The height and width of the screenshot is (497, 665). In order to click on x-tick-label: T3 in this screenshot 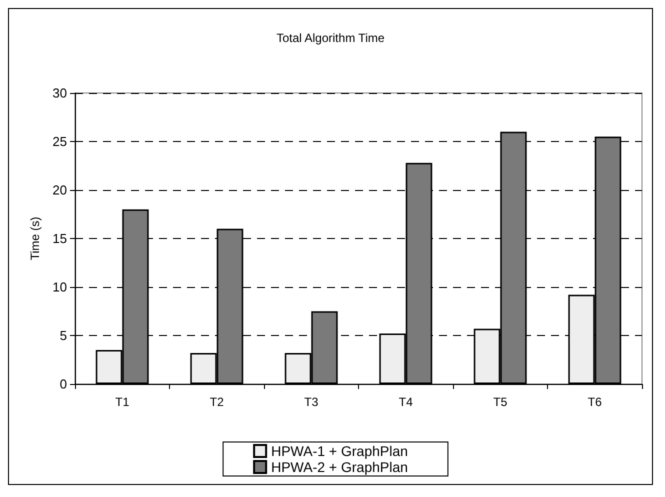, I will do `click(311, 402)`.